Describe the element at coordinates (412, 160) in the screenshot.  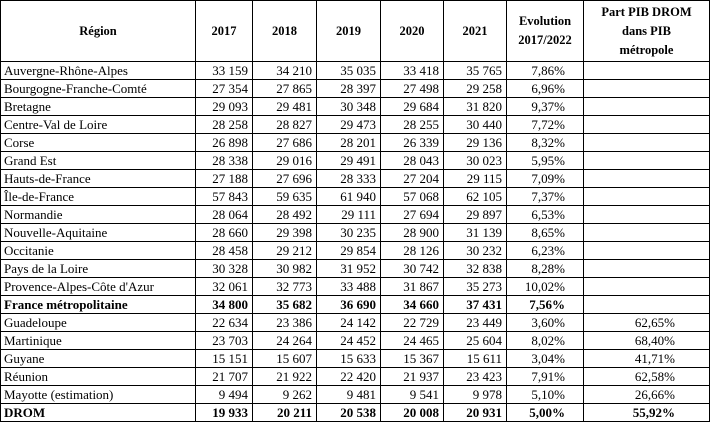
I see `value-cell: 28 043` at that location.